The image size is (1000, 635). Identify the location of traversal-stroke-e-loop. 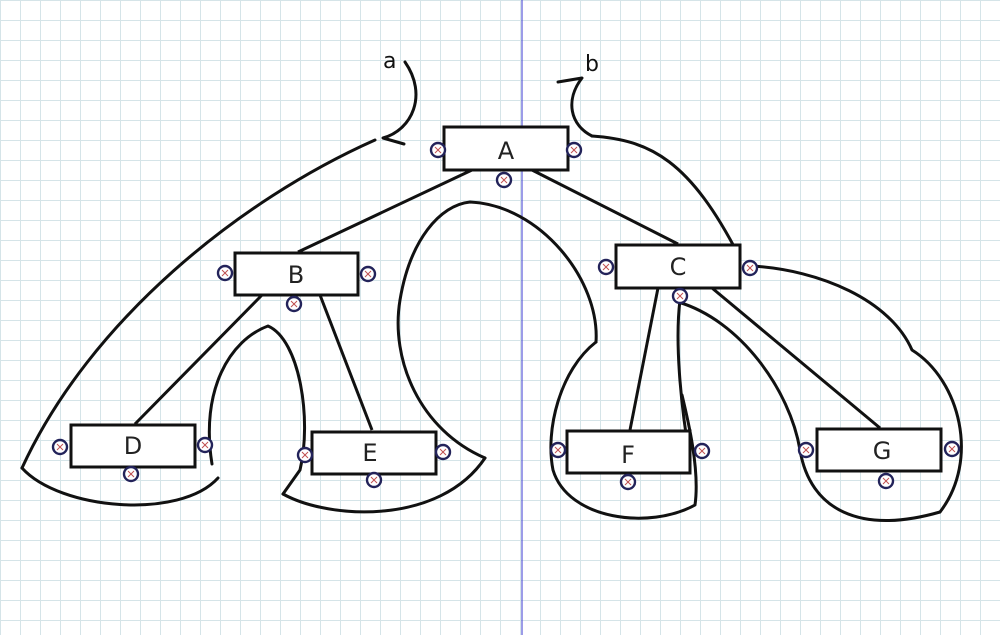
(384, 485).